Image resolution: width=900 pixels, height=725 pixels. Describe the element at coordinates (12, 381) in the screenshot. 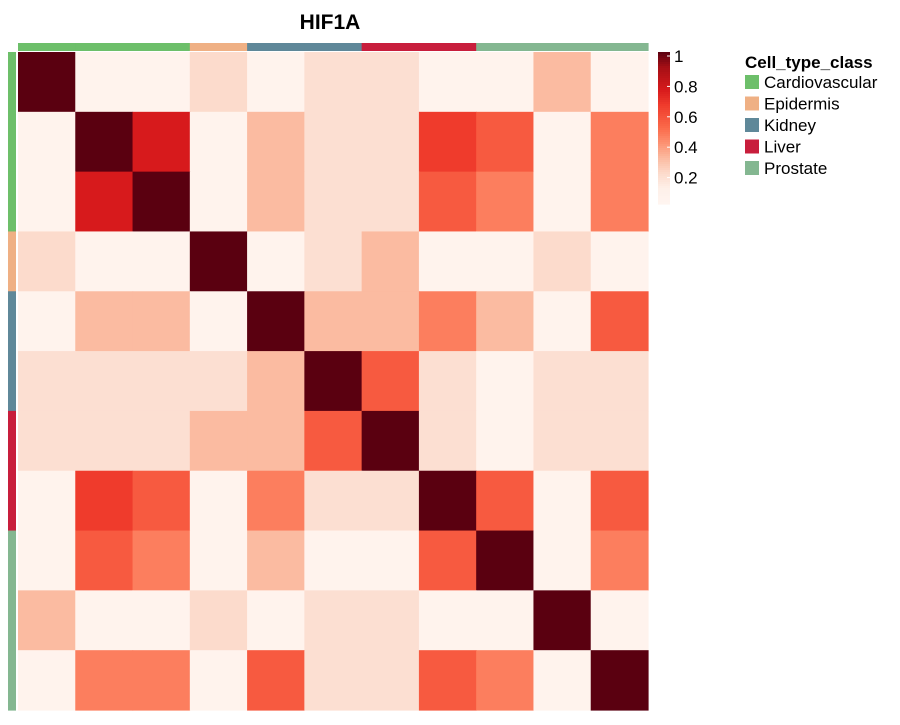

I see `left-annotation-bar` at that location.